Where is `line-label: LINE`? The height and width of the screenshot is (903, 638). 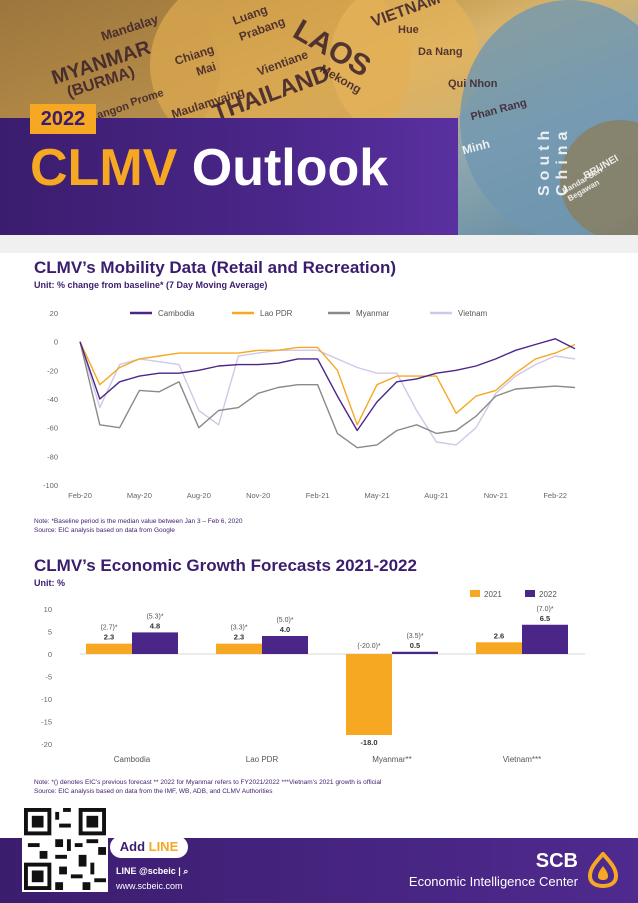 line-label: LINE is located at coordinates (163, 846).